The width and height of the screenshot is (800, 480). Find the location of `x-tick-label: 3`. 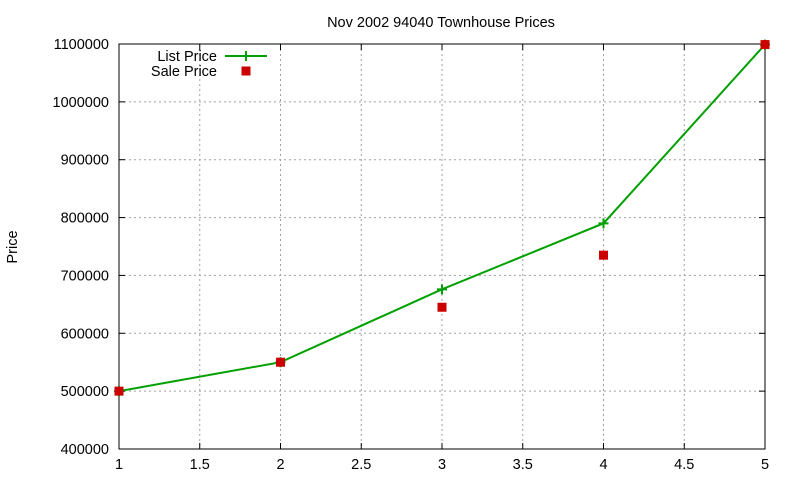

x-tick-label: 3 is located at coordinates (442, 465).